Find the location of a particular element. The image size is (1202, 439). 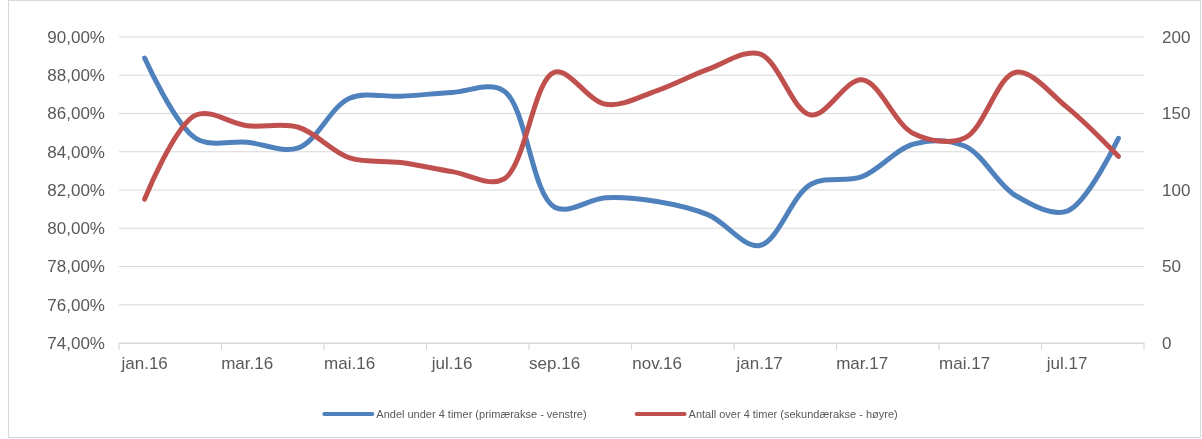

x-tick-label: sep.16 is located at coordinates (555, 364).